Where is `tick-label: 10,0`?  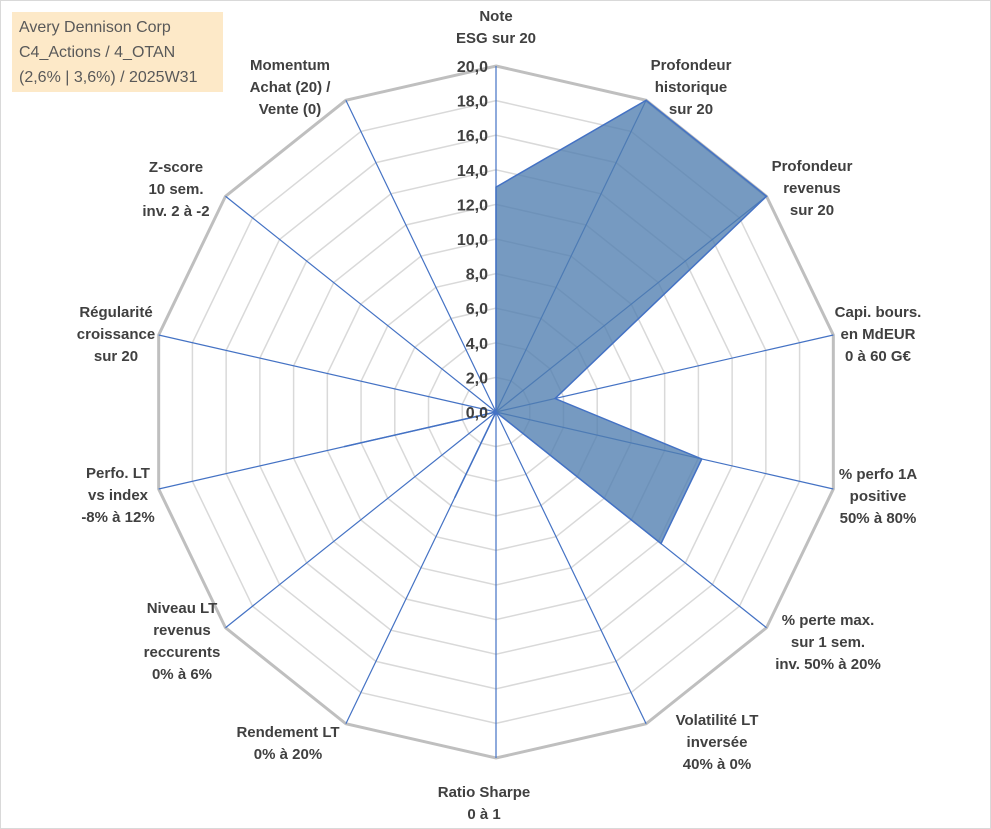
tick-label: 10,0 is located at coordinates (472, 240).